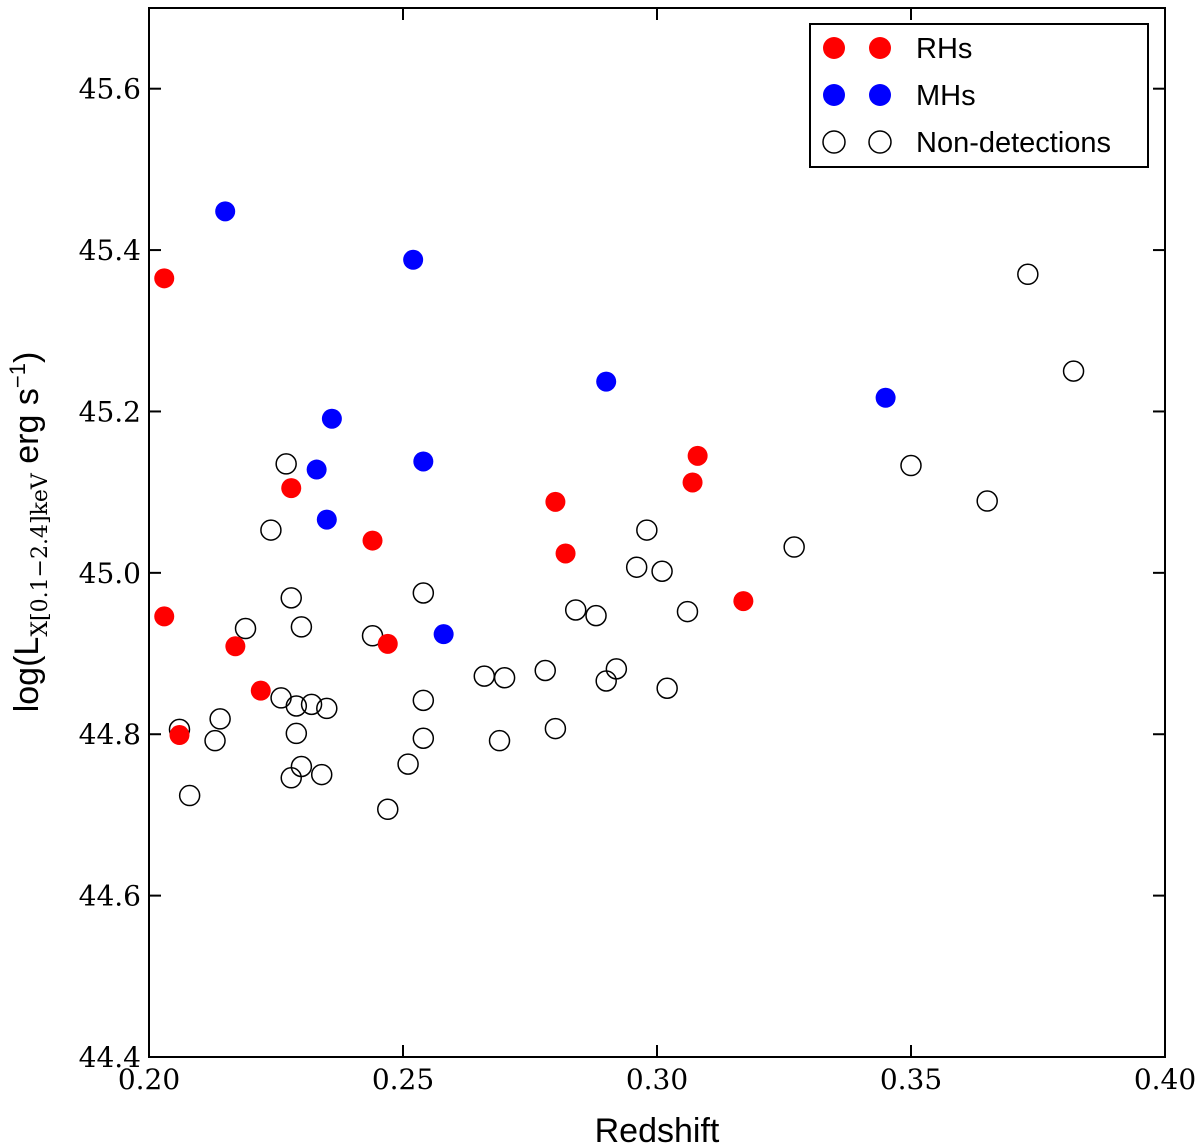 This screenshot has height=1147, width=1200. I want to click on y-tick-labels: 44.4 44.6 44.8 45.0 45.2 45.4 45.6, so click(110, 573).